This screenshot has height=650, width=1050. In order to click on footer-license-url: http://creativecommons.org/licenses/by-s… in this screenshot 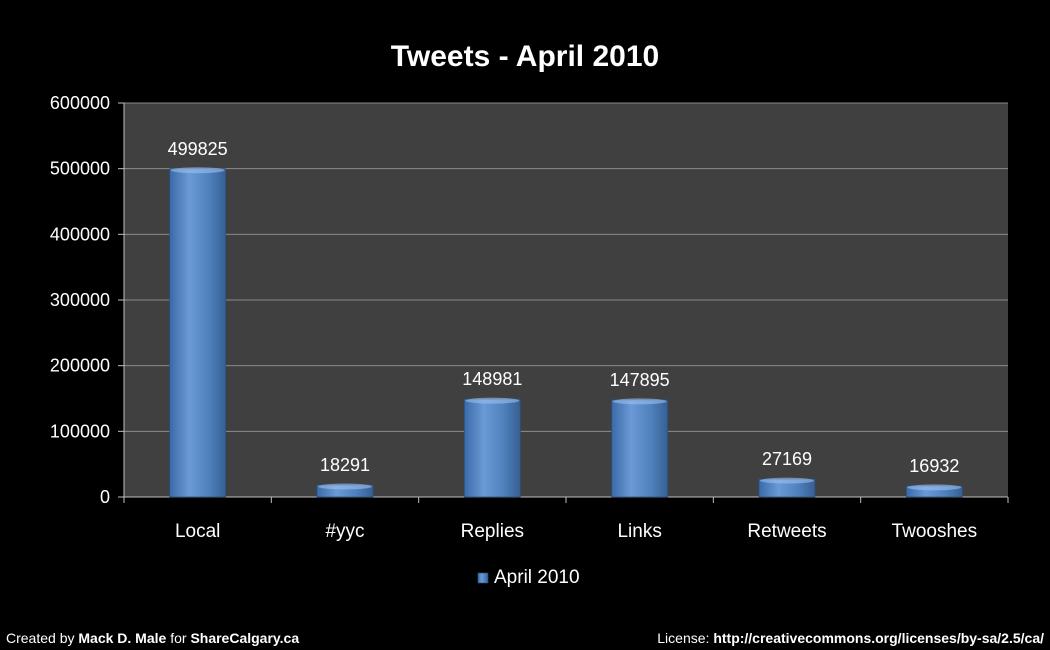, I will do `click(878, 638)`.